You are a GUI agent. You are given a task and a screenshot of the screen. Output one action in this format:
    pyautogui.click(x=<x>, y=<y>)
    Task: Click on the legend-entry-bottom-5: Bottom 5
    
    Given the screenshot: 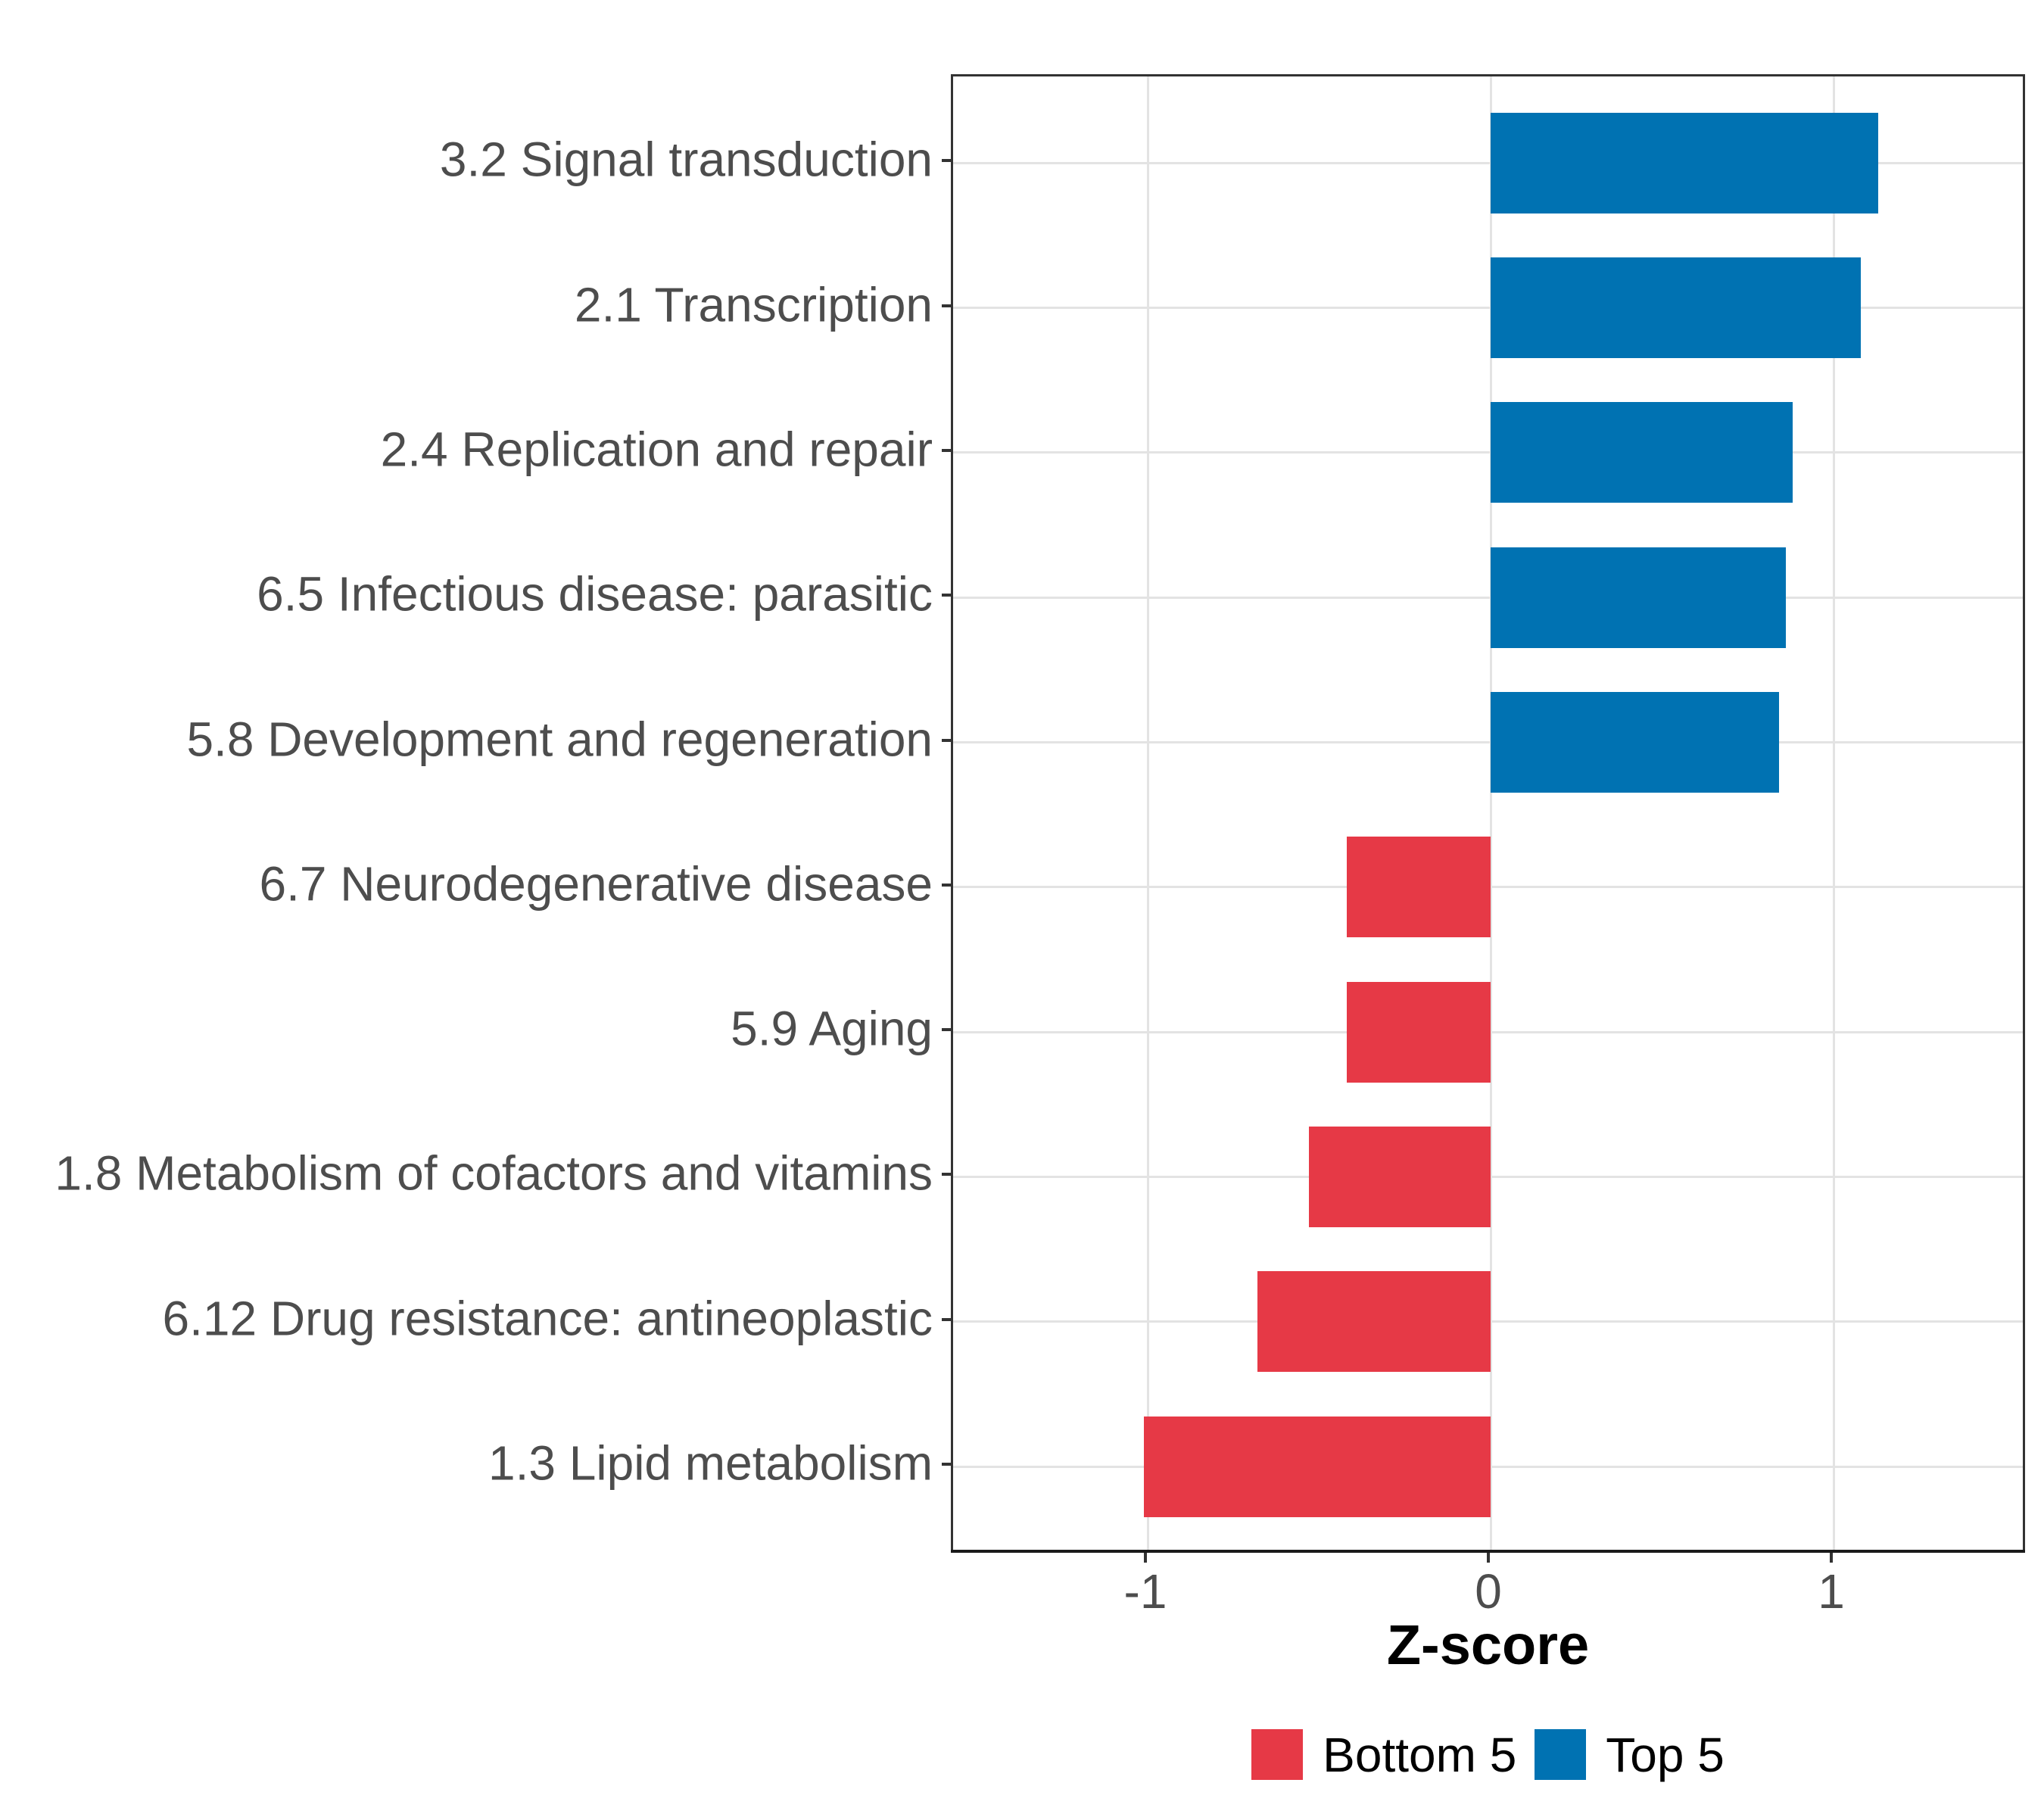 What is the action you would take?
    pyautogui.click(x=1383, y=1754)
    